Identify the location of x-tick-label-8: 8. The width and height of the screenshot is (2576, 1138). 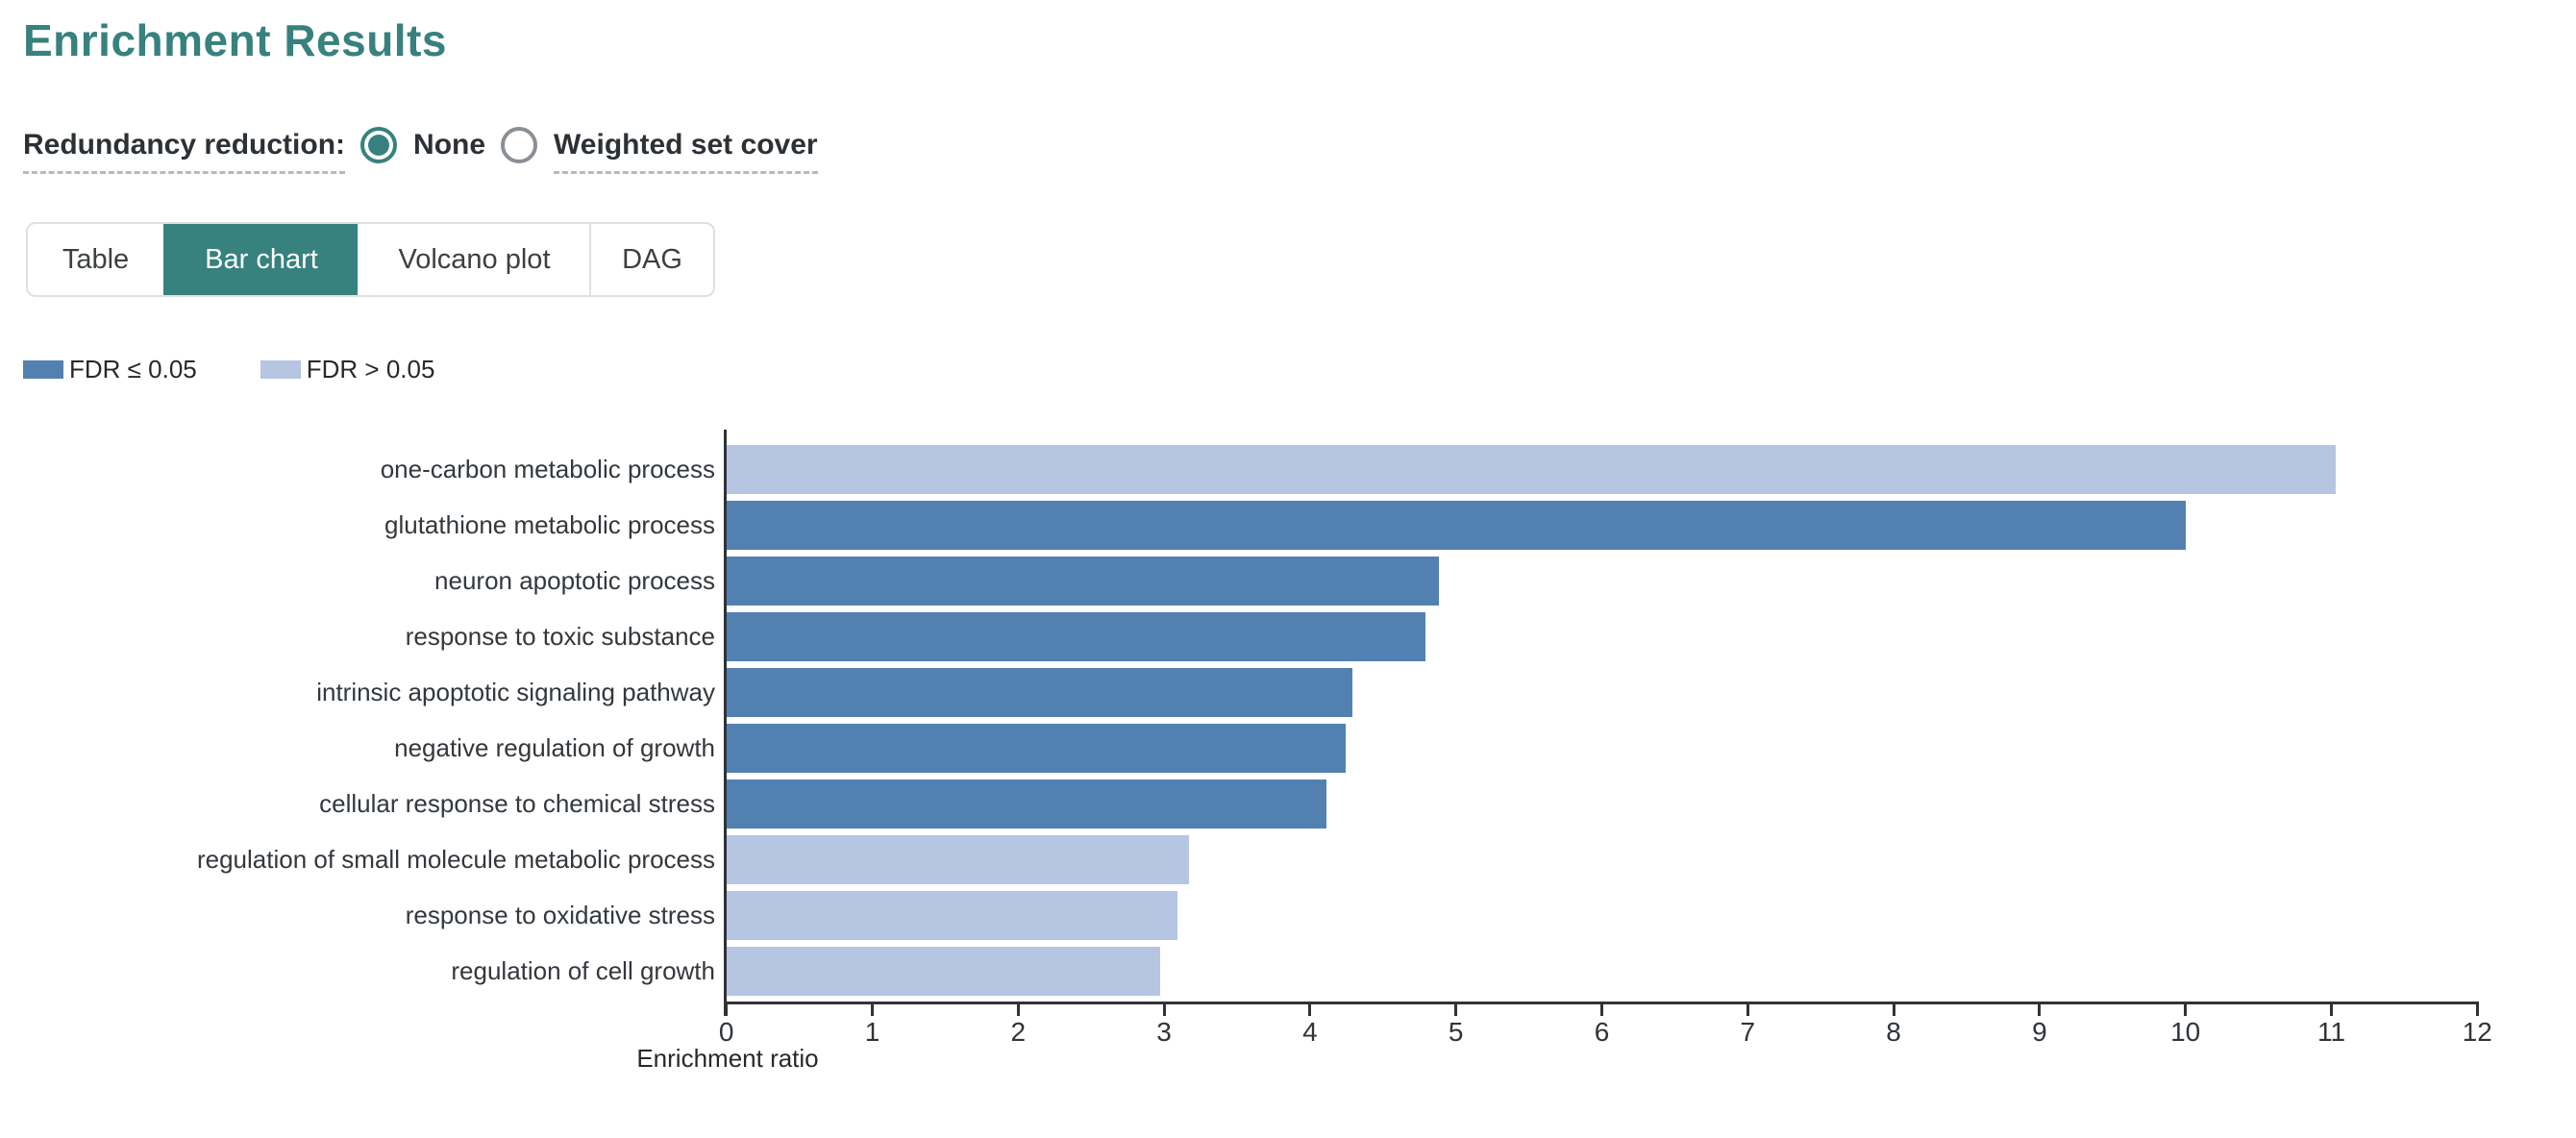
(1893, 1032).